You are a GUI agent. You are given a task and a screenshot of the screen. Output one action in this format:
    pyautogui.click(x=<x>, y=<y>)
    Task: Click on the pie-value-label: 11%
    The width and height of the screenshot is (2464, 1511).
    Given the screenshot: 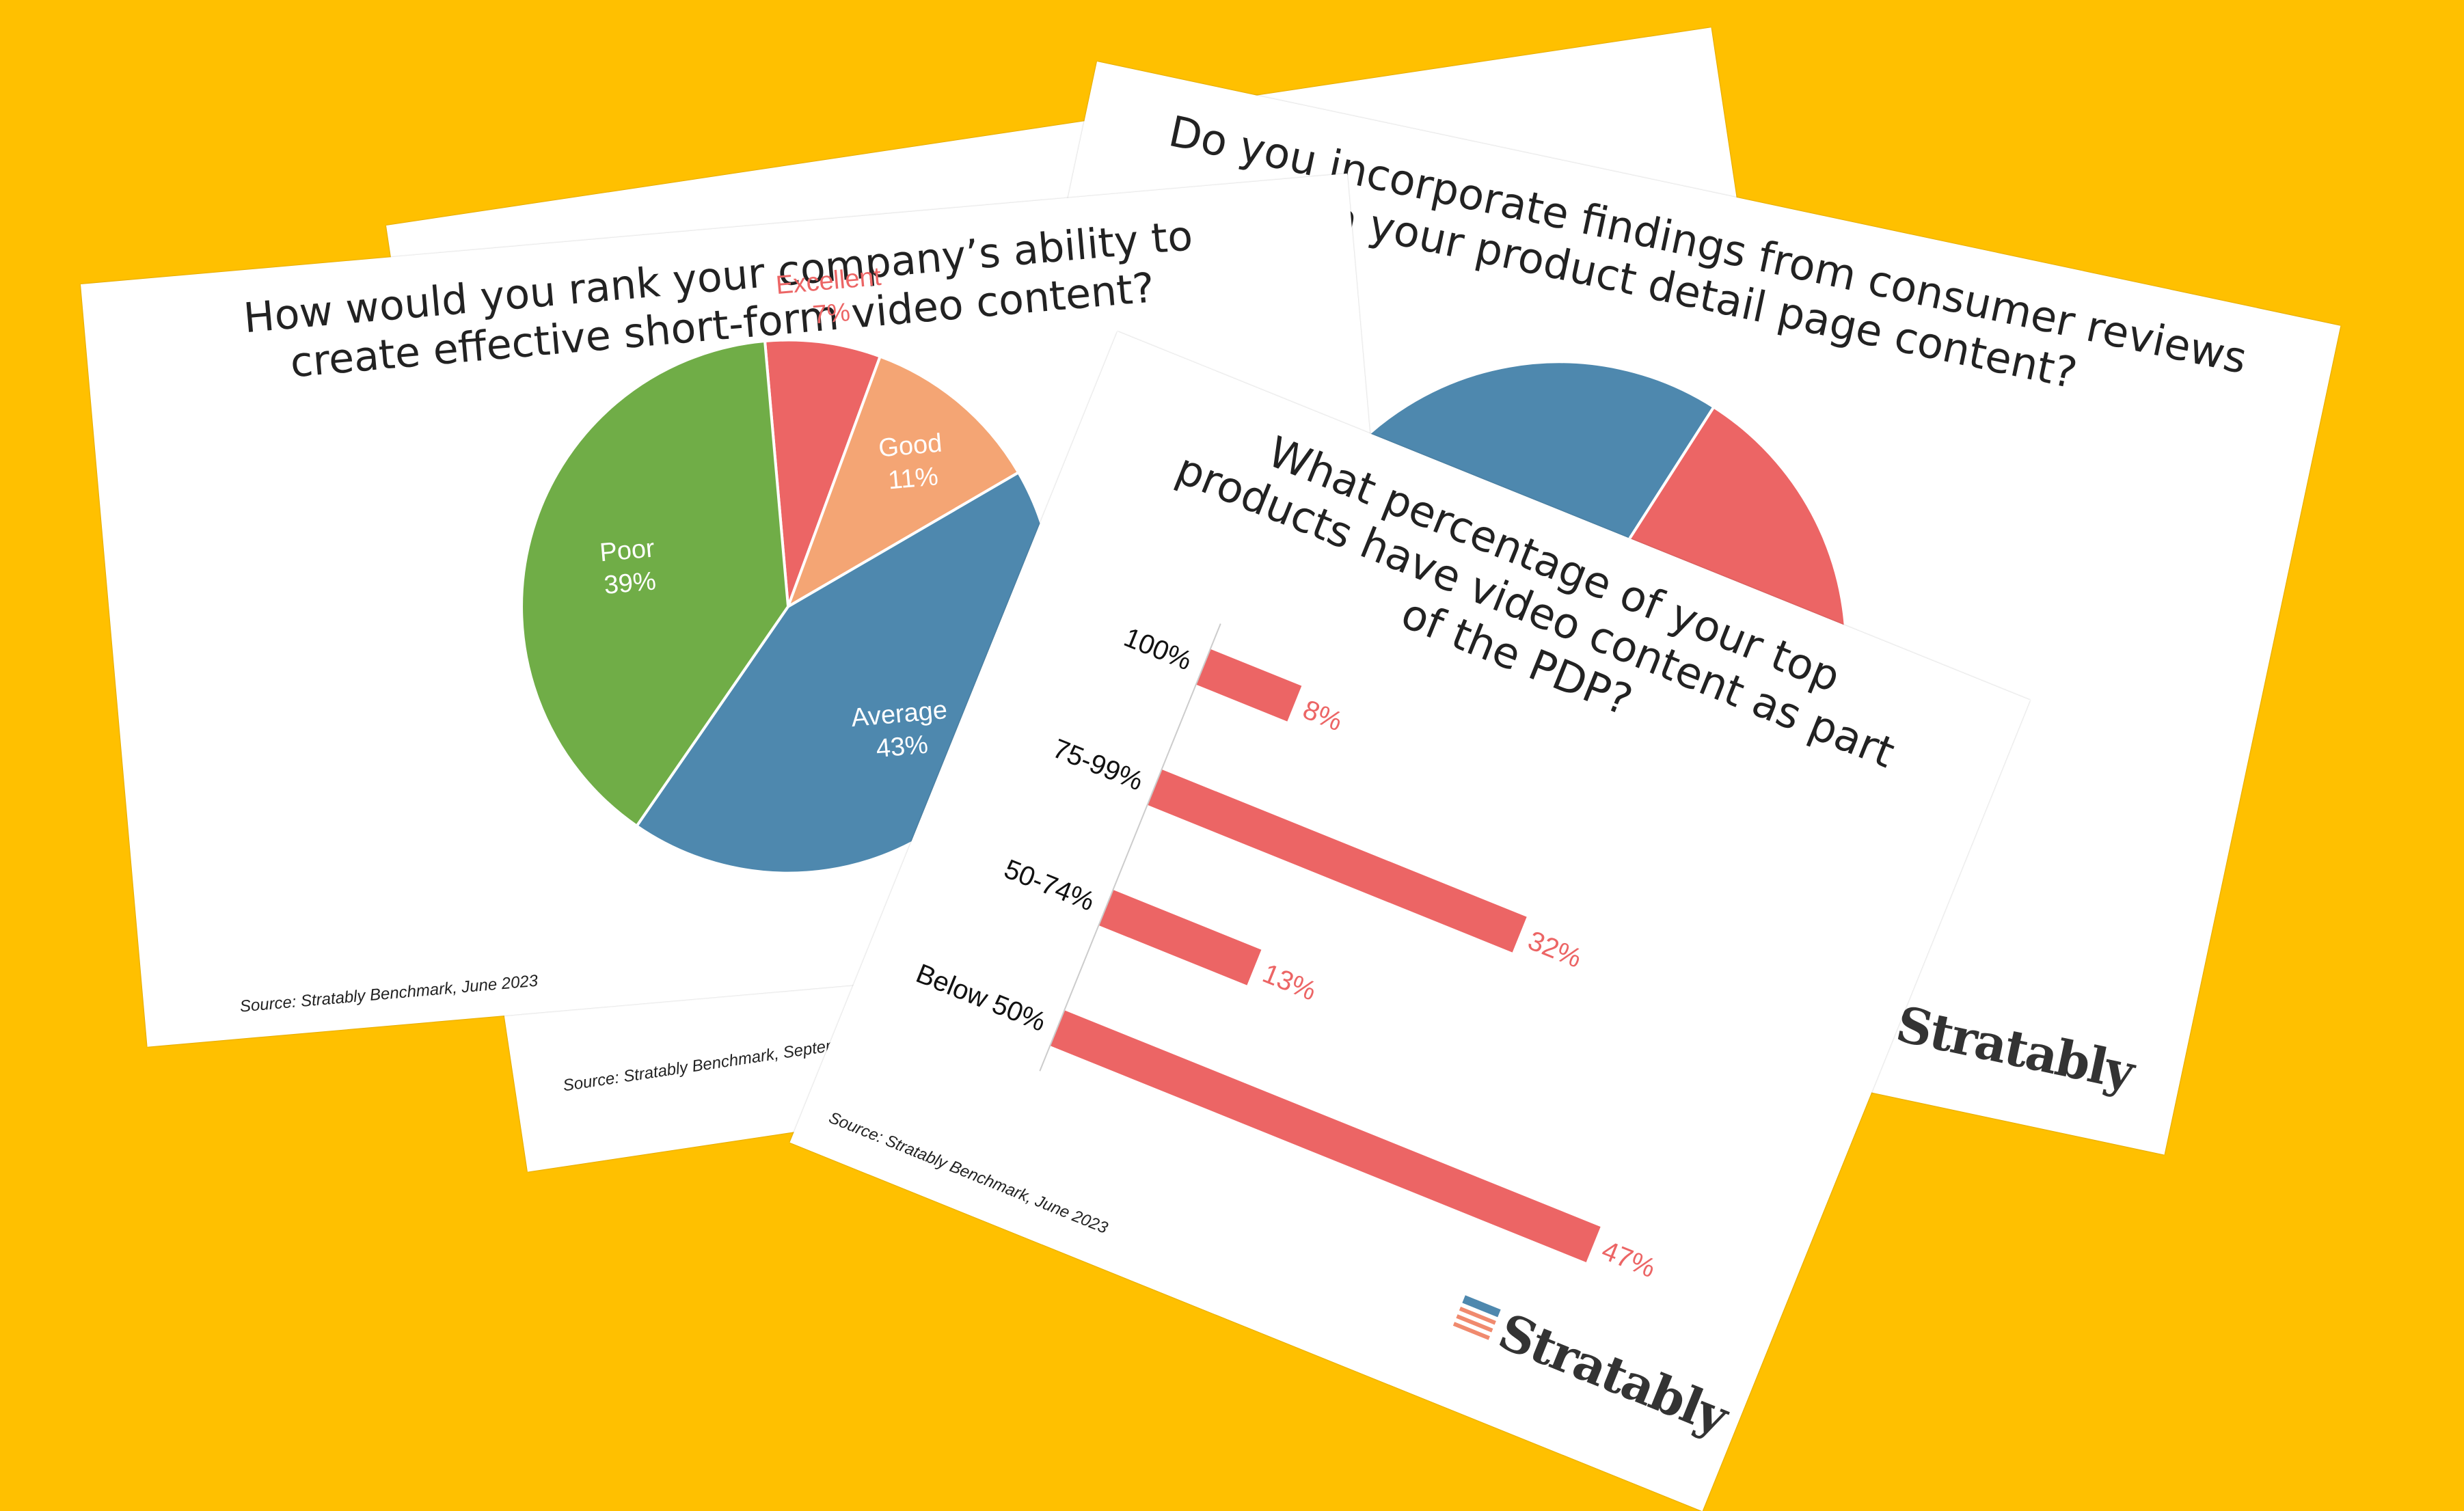 What is the action you would take?
    pyautogui.click(x=914, y=479)
    